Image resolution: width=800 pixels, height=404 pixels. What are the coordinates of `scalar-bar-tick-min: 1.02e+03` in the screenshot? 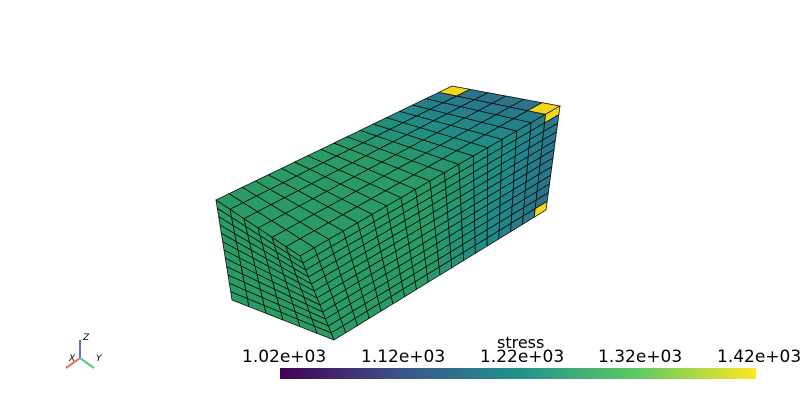 It's located at (284, 357).